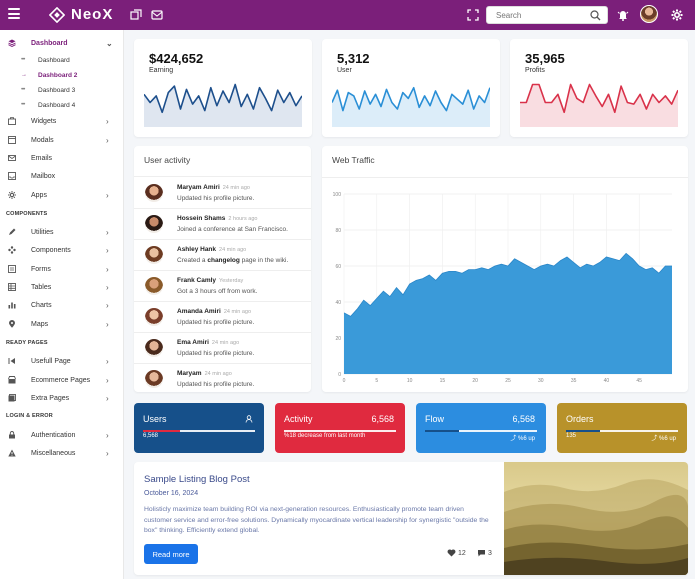 The height and width of the screenshot is (579, 695). Describe the element at coordinates (41, 305) in the screenshot. I see `sidebar-item-label: Charts` at that location.